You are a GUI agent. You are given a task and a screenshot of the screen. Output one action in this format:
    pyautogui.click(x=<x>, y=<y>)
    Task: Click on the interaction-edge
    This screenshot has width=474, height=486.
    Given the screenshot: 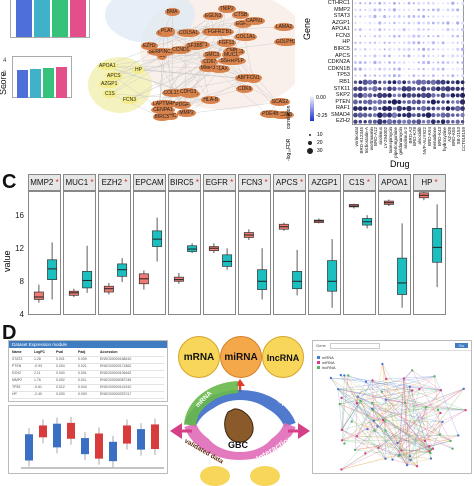 What is the action you would take?
    pyautogui.click(x=445, y=398)
    